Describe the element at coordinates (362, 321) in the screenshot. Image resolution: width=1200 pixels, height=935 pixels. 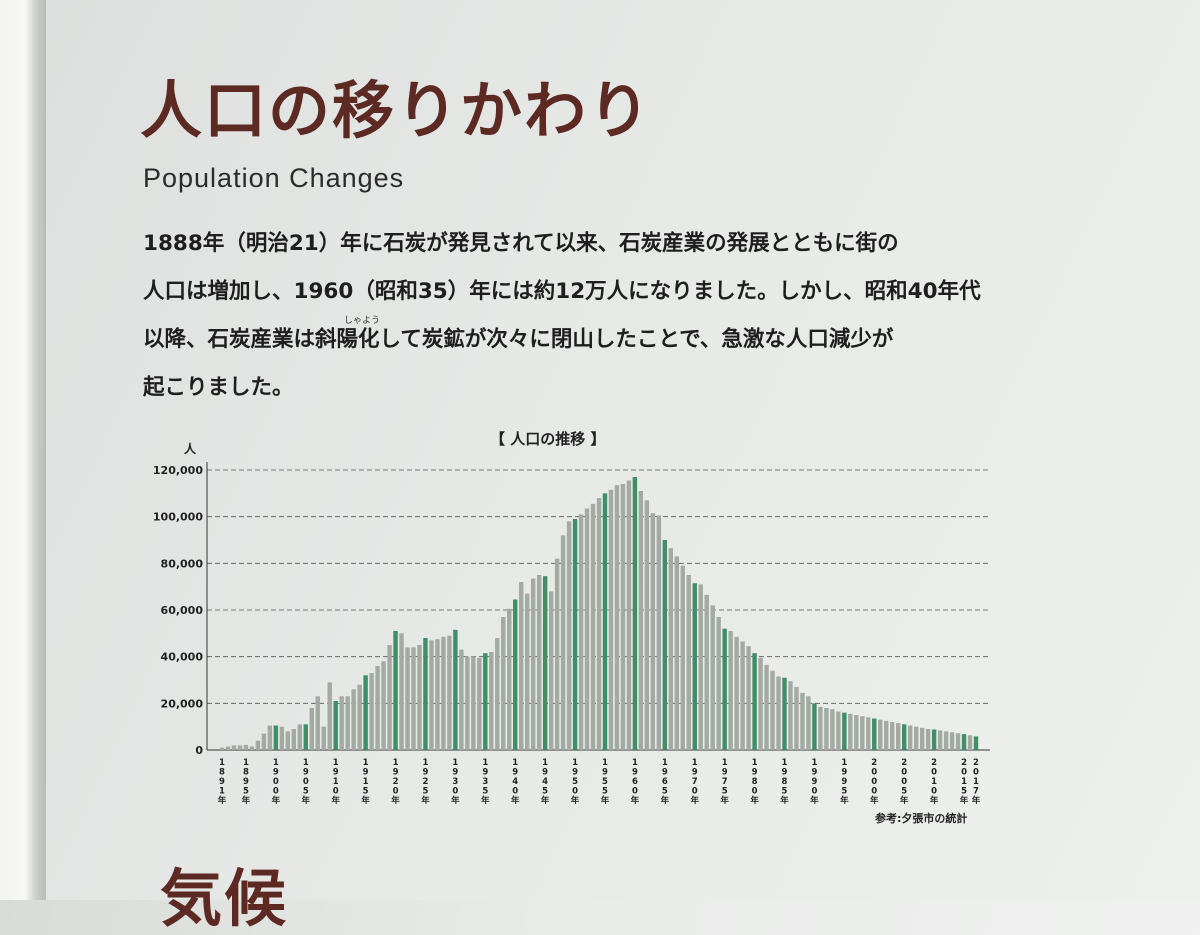
I see `furigana-note: しゃよう` at that location.